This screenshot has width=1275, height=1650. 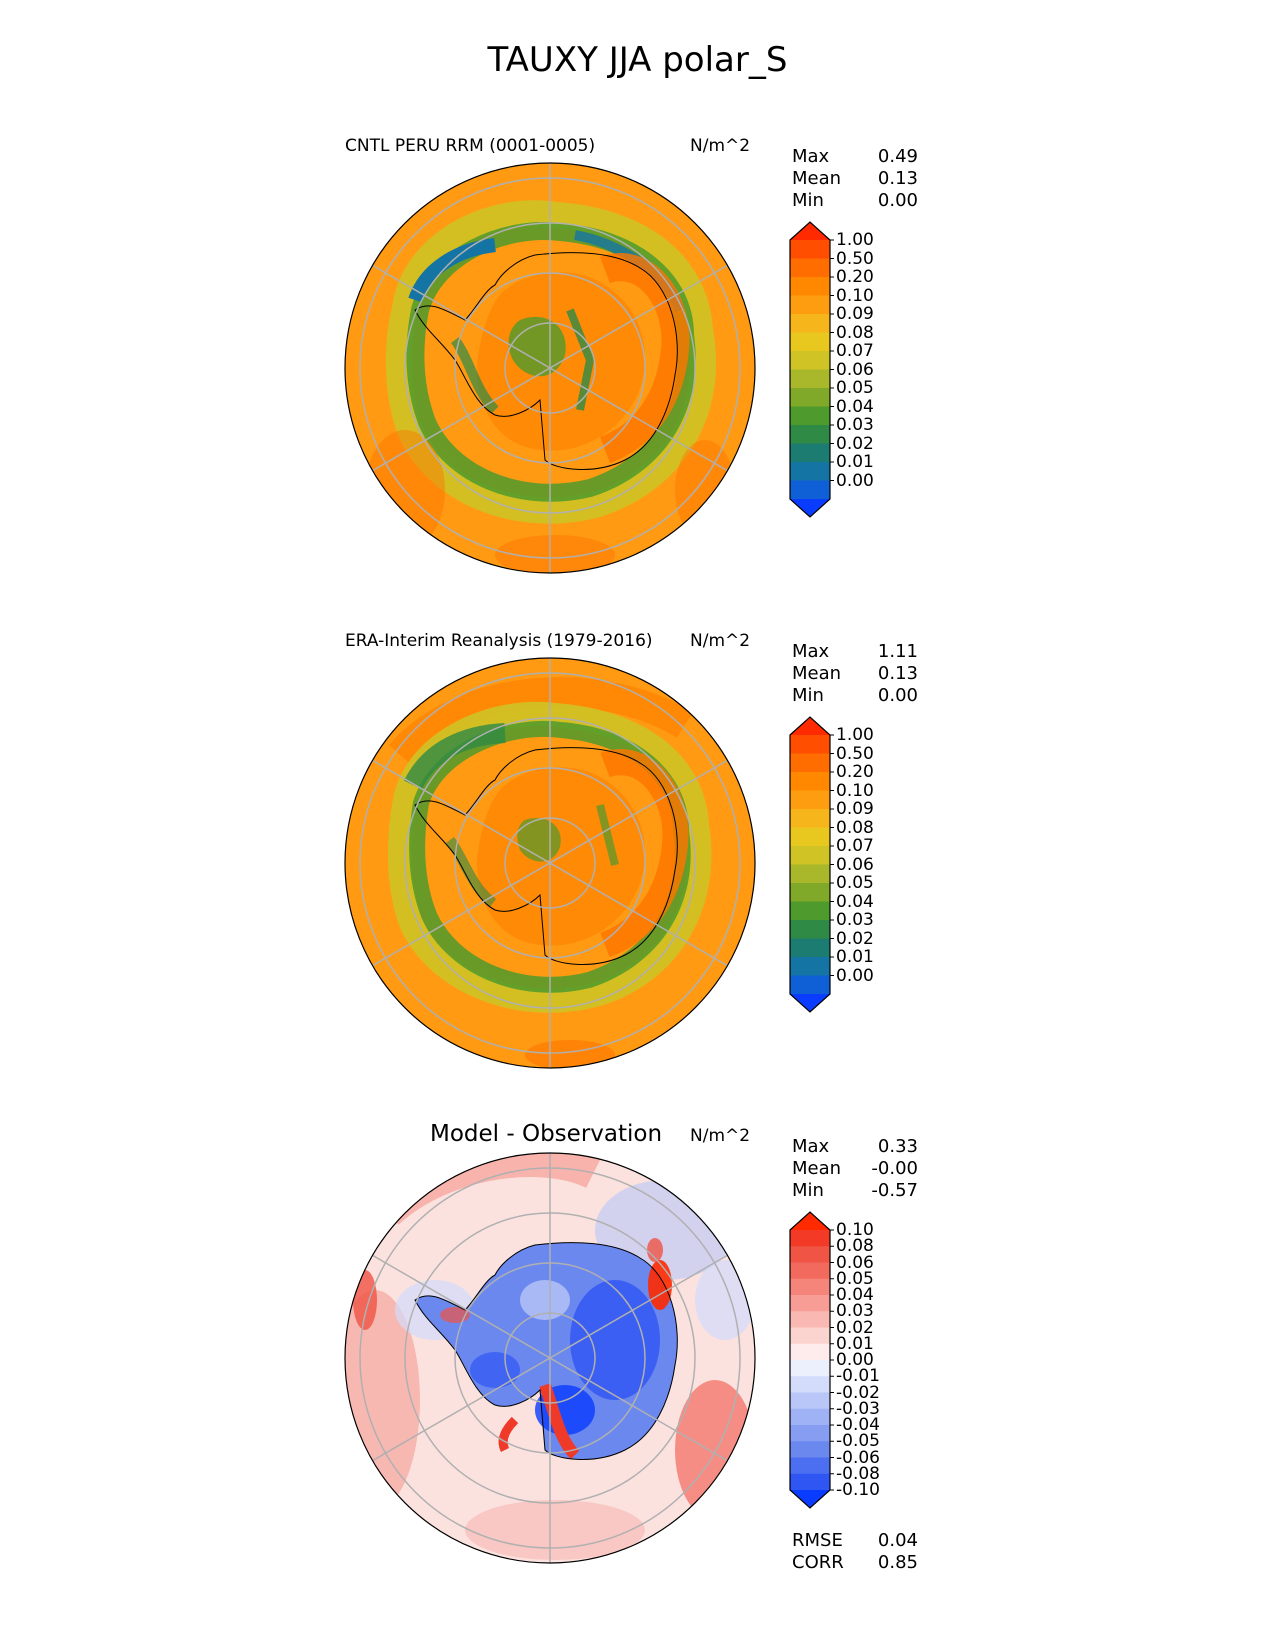 I want to click on panel-2-colorbar-tick: 0.08, so click(x=855, y=827).